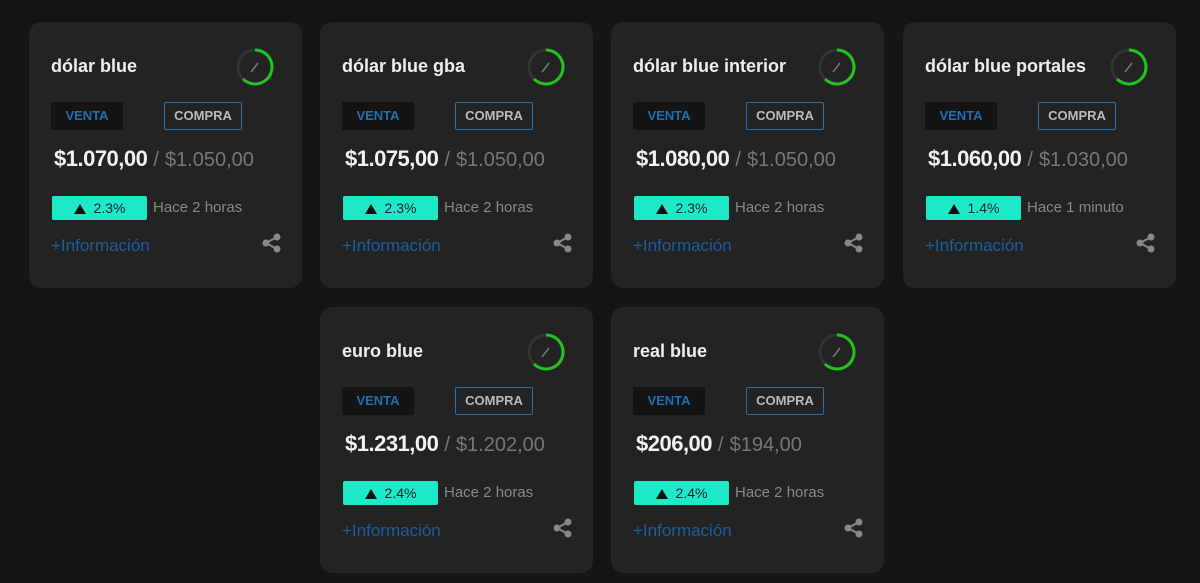  What do you see at coordinates (383, 351) in the screenshot?
I see `card-title: euro blue` at bounding box center [383, 351].